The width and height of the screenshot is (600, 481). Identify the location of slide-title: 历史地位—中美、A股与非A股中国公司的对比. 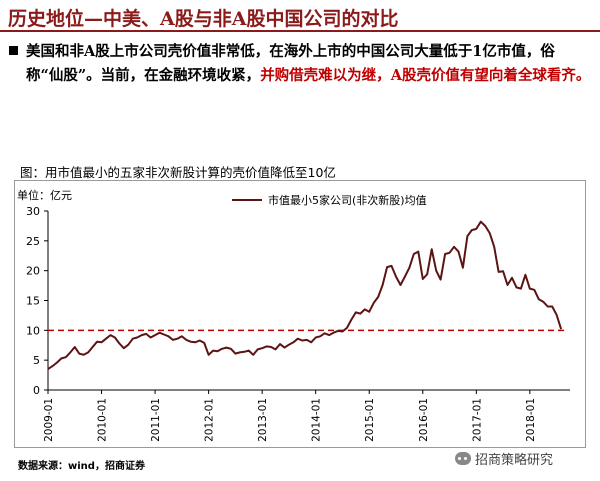
(203, 19).